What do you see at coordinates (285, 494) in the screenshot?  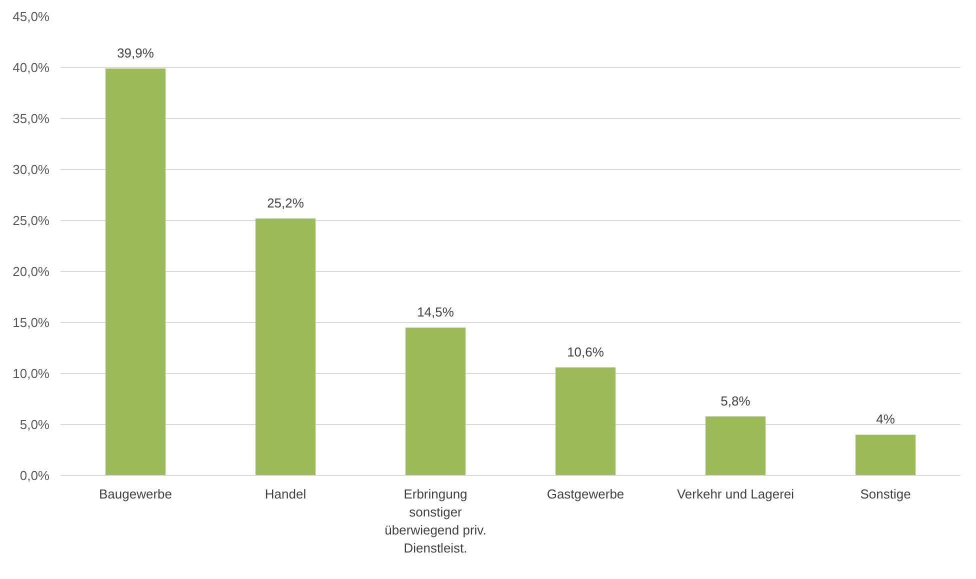 I see `x-tick-label: Handel` at bounding box center [285, 494].